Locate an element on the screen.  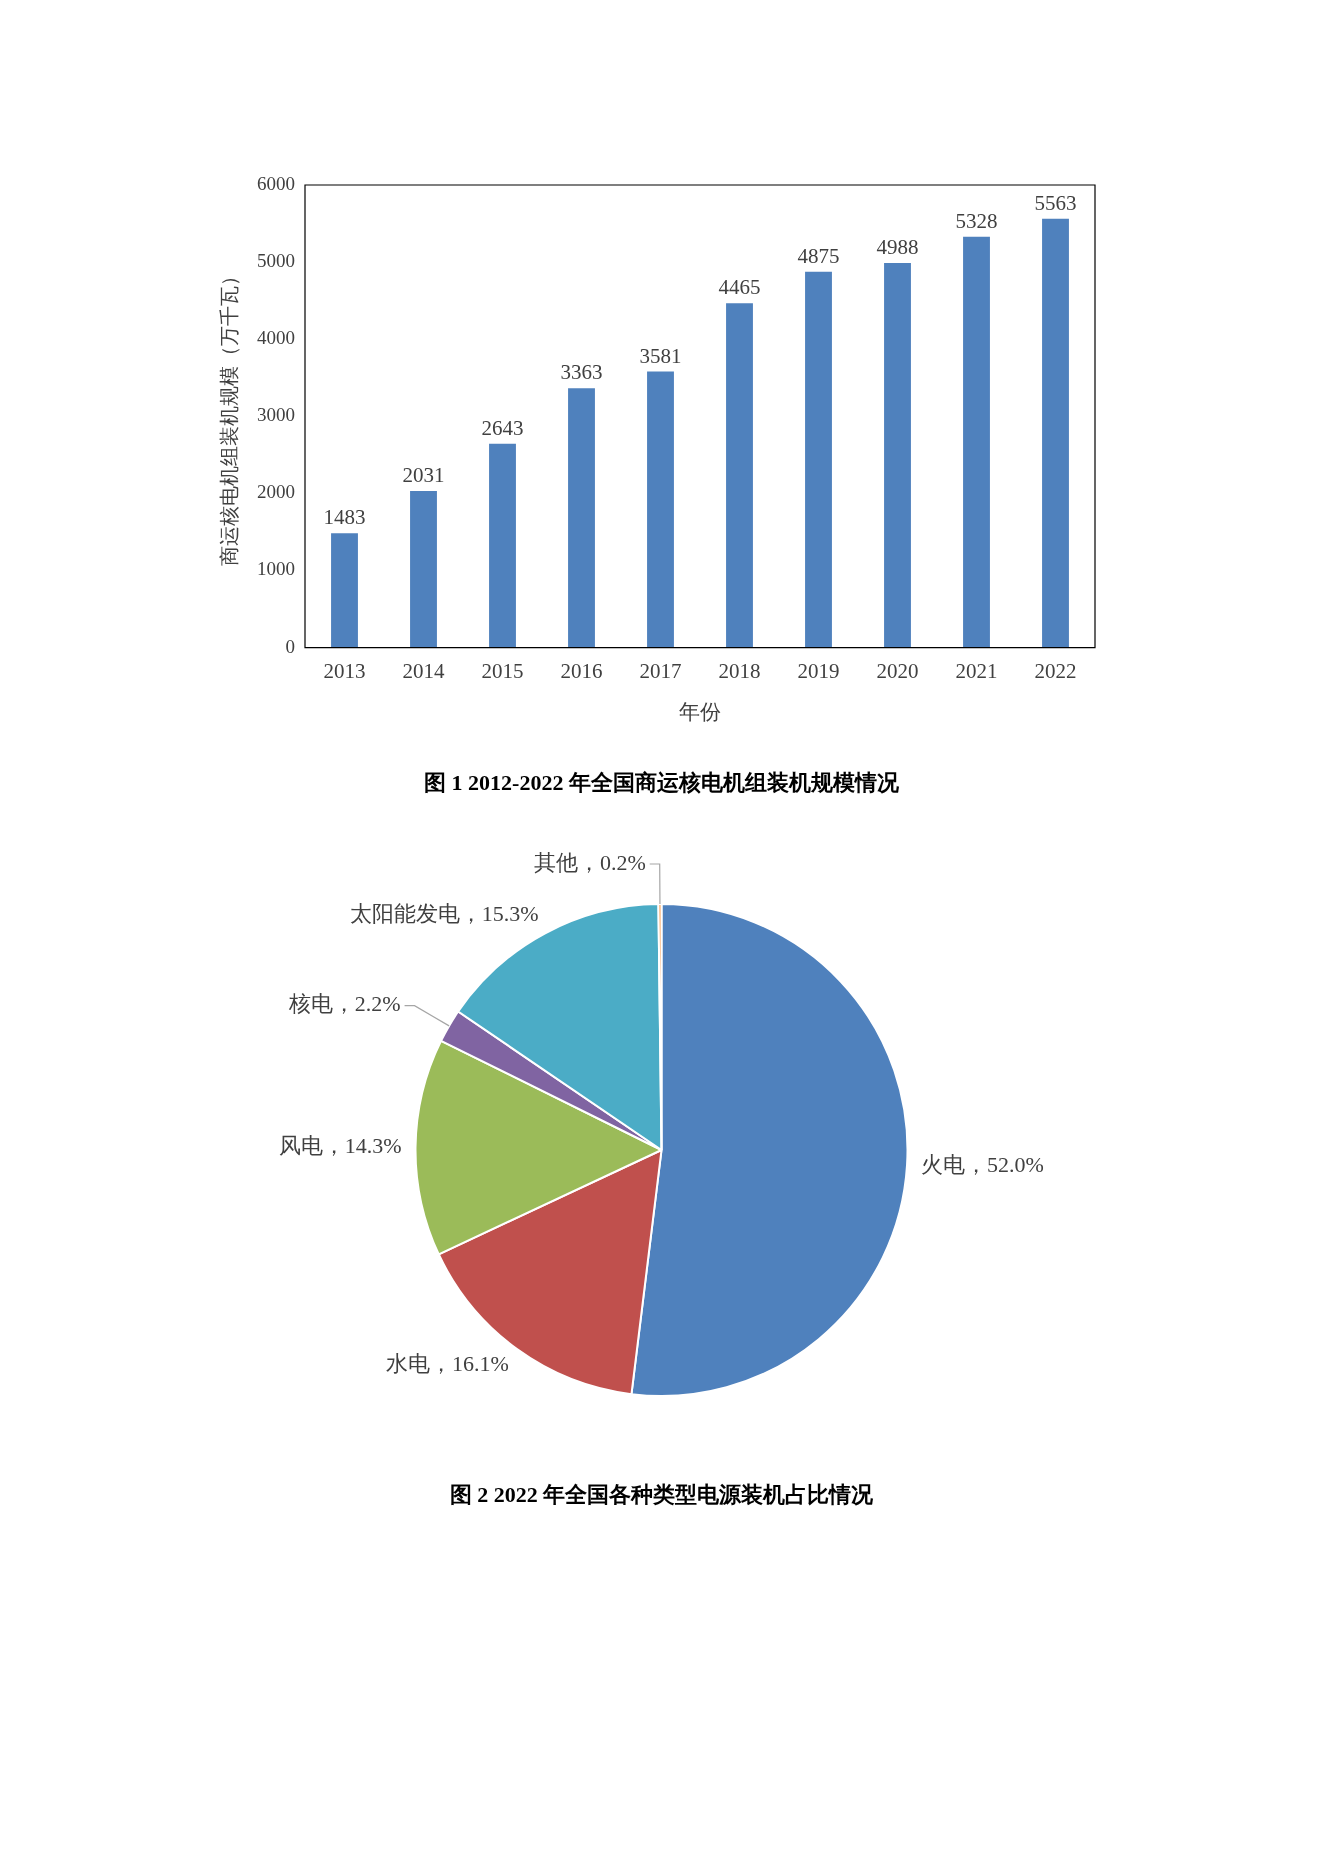
x-tick-label: 2014 is located at coordinates (423, 670).